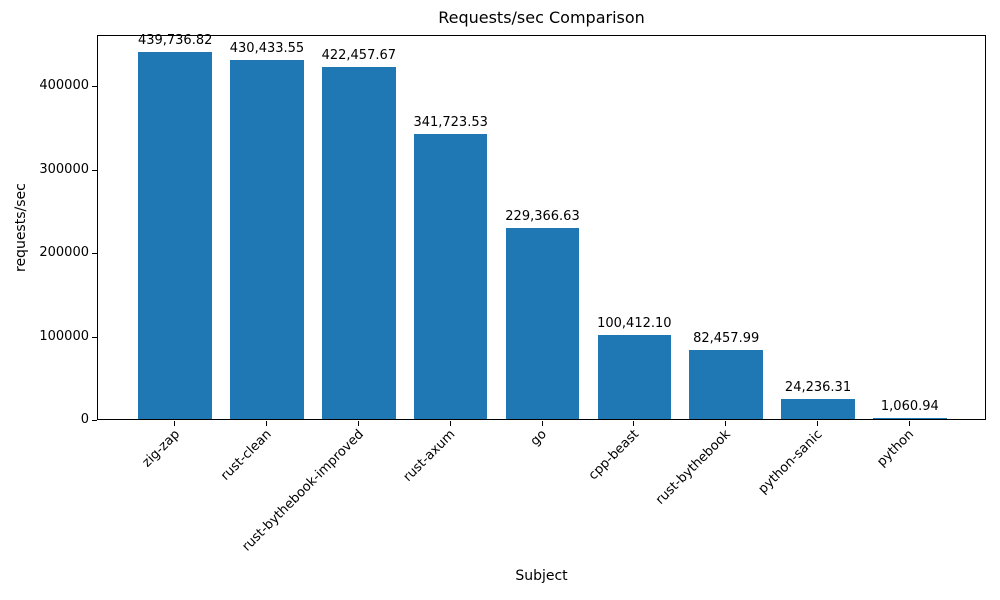 This screenshot has height=600, width=1000. I want to click on bar-cpp-beast, so click(634, 377).